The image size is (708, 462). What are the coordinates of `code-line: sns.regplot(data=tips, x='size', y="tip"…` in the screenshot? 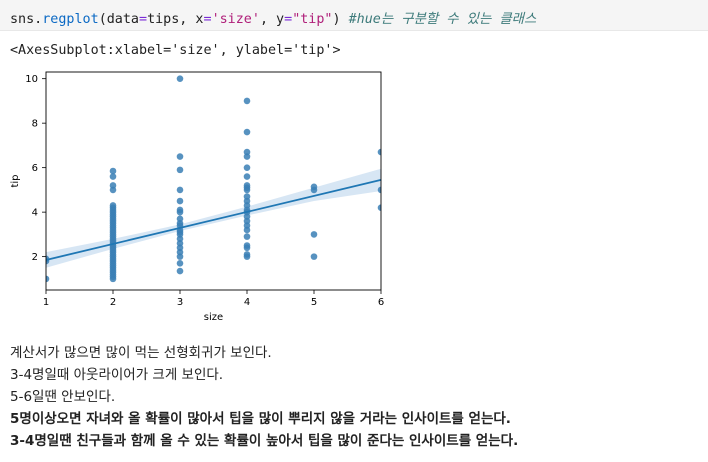 It's located at (273, 17).